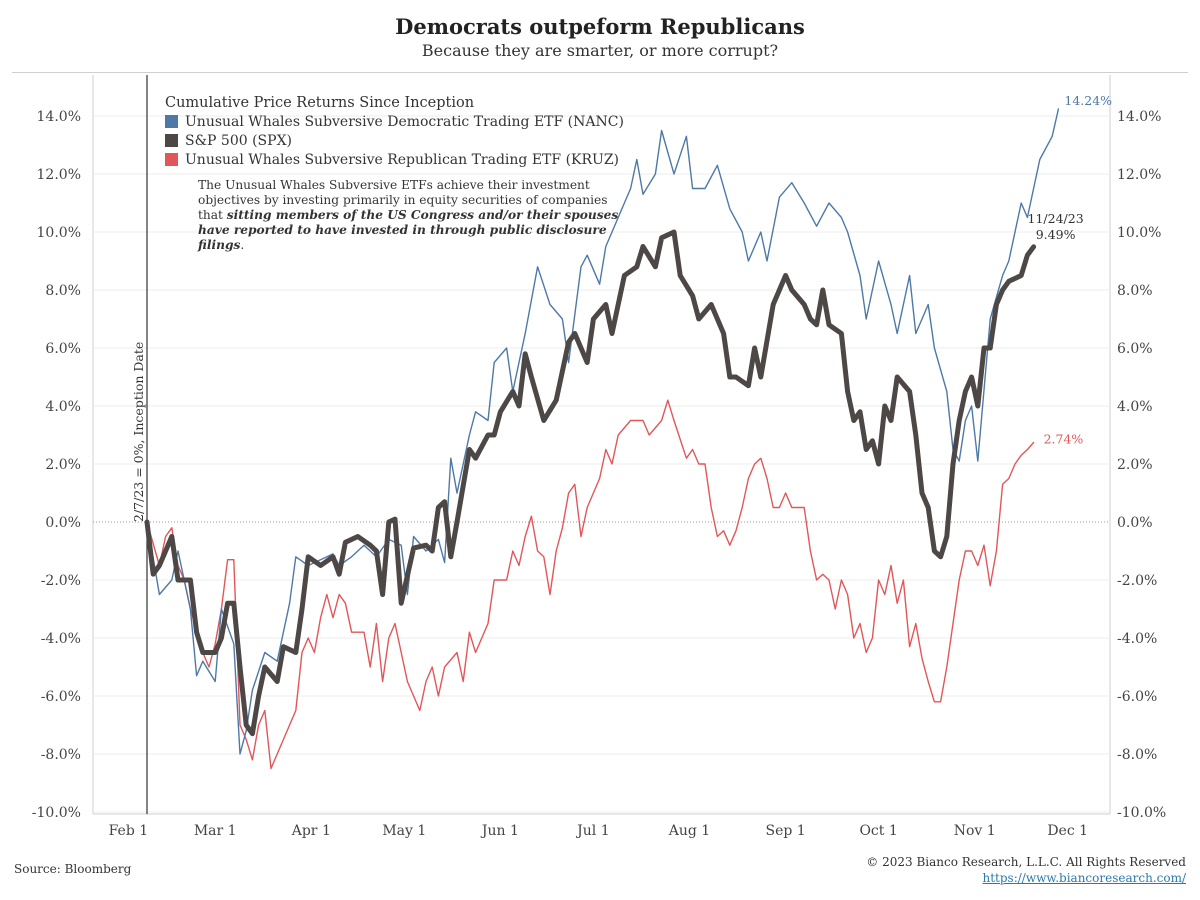 This screenshot has height=900, width=1200. Describe the element at coordinates (63, 291) in the screenshot. I see `y-tick-label-left: 8.0%` at that location.